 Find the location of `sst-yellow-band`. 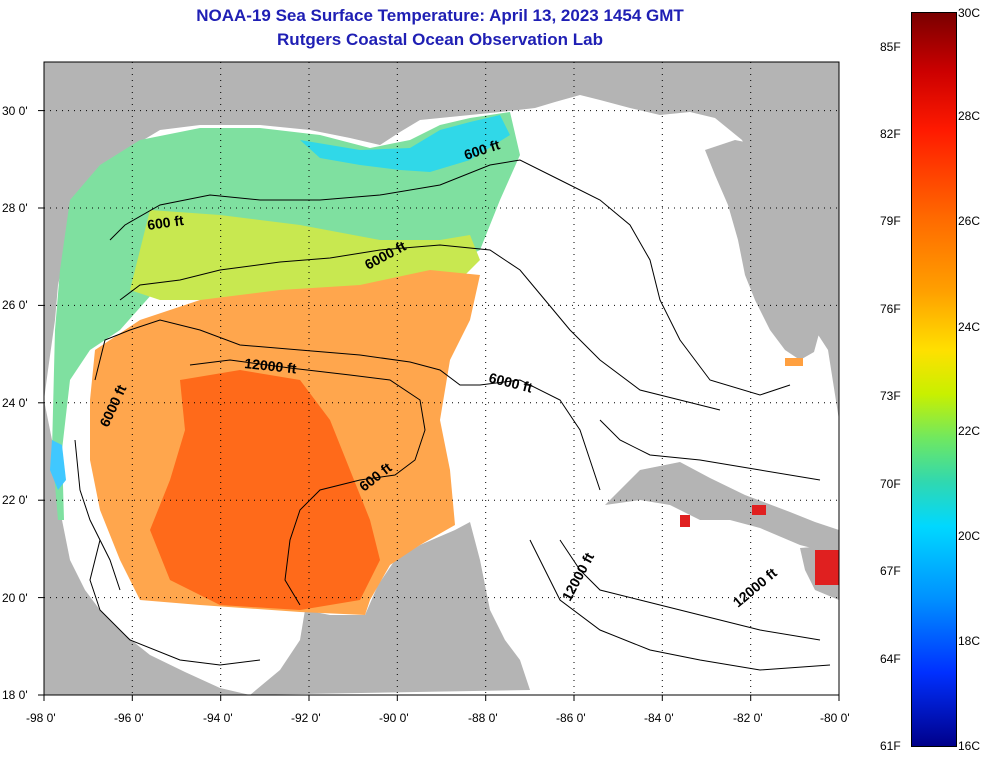

sst-yellow-band is located at coordinates (305, 255).